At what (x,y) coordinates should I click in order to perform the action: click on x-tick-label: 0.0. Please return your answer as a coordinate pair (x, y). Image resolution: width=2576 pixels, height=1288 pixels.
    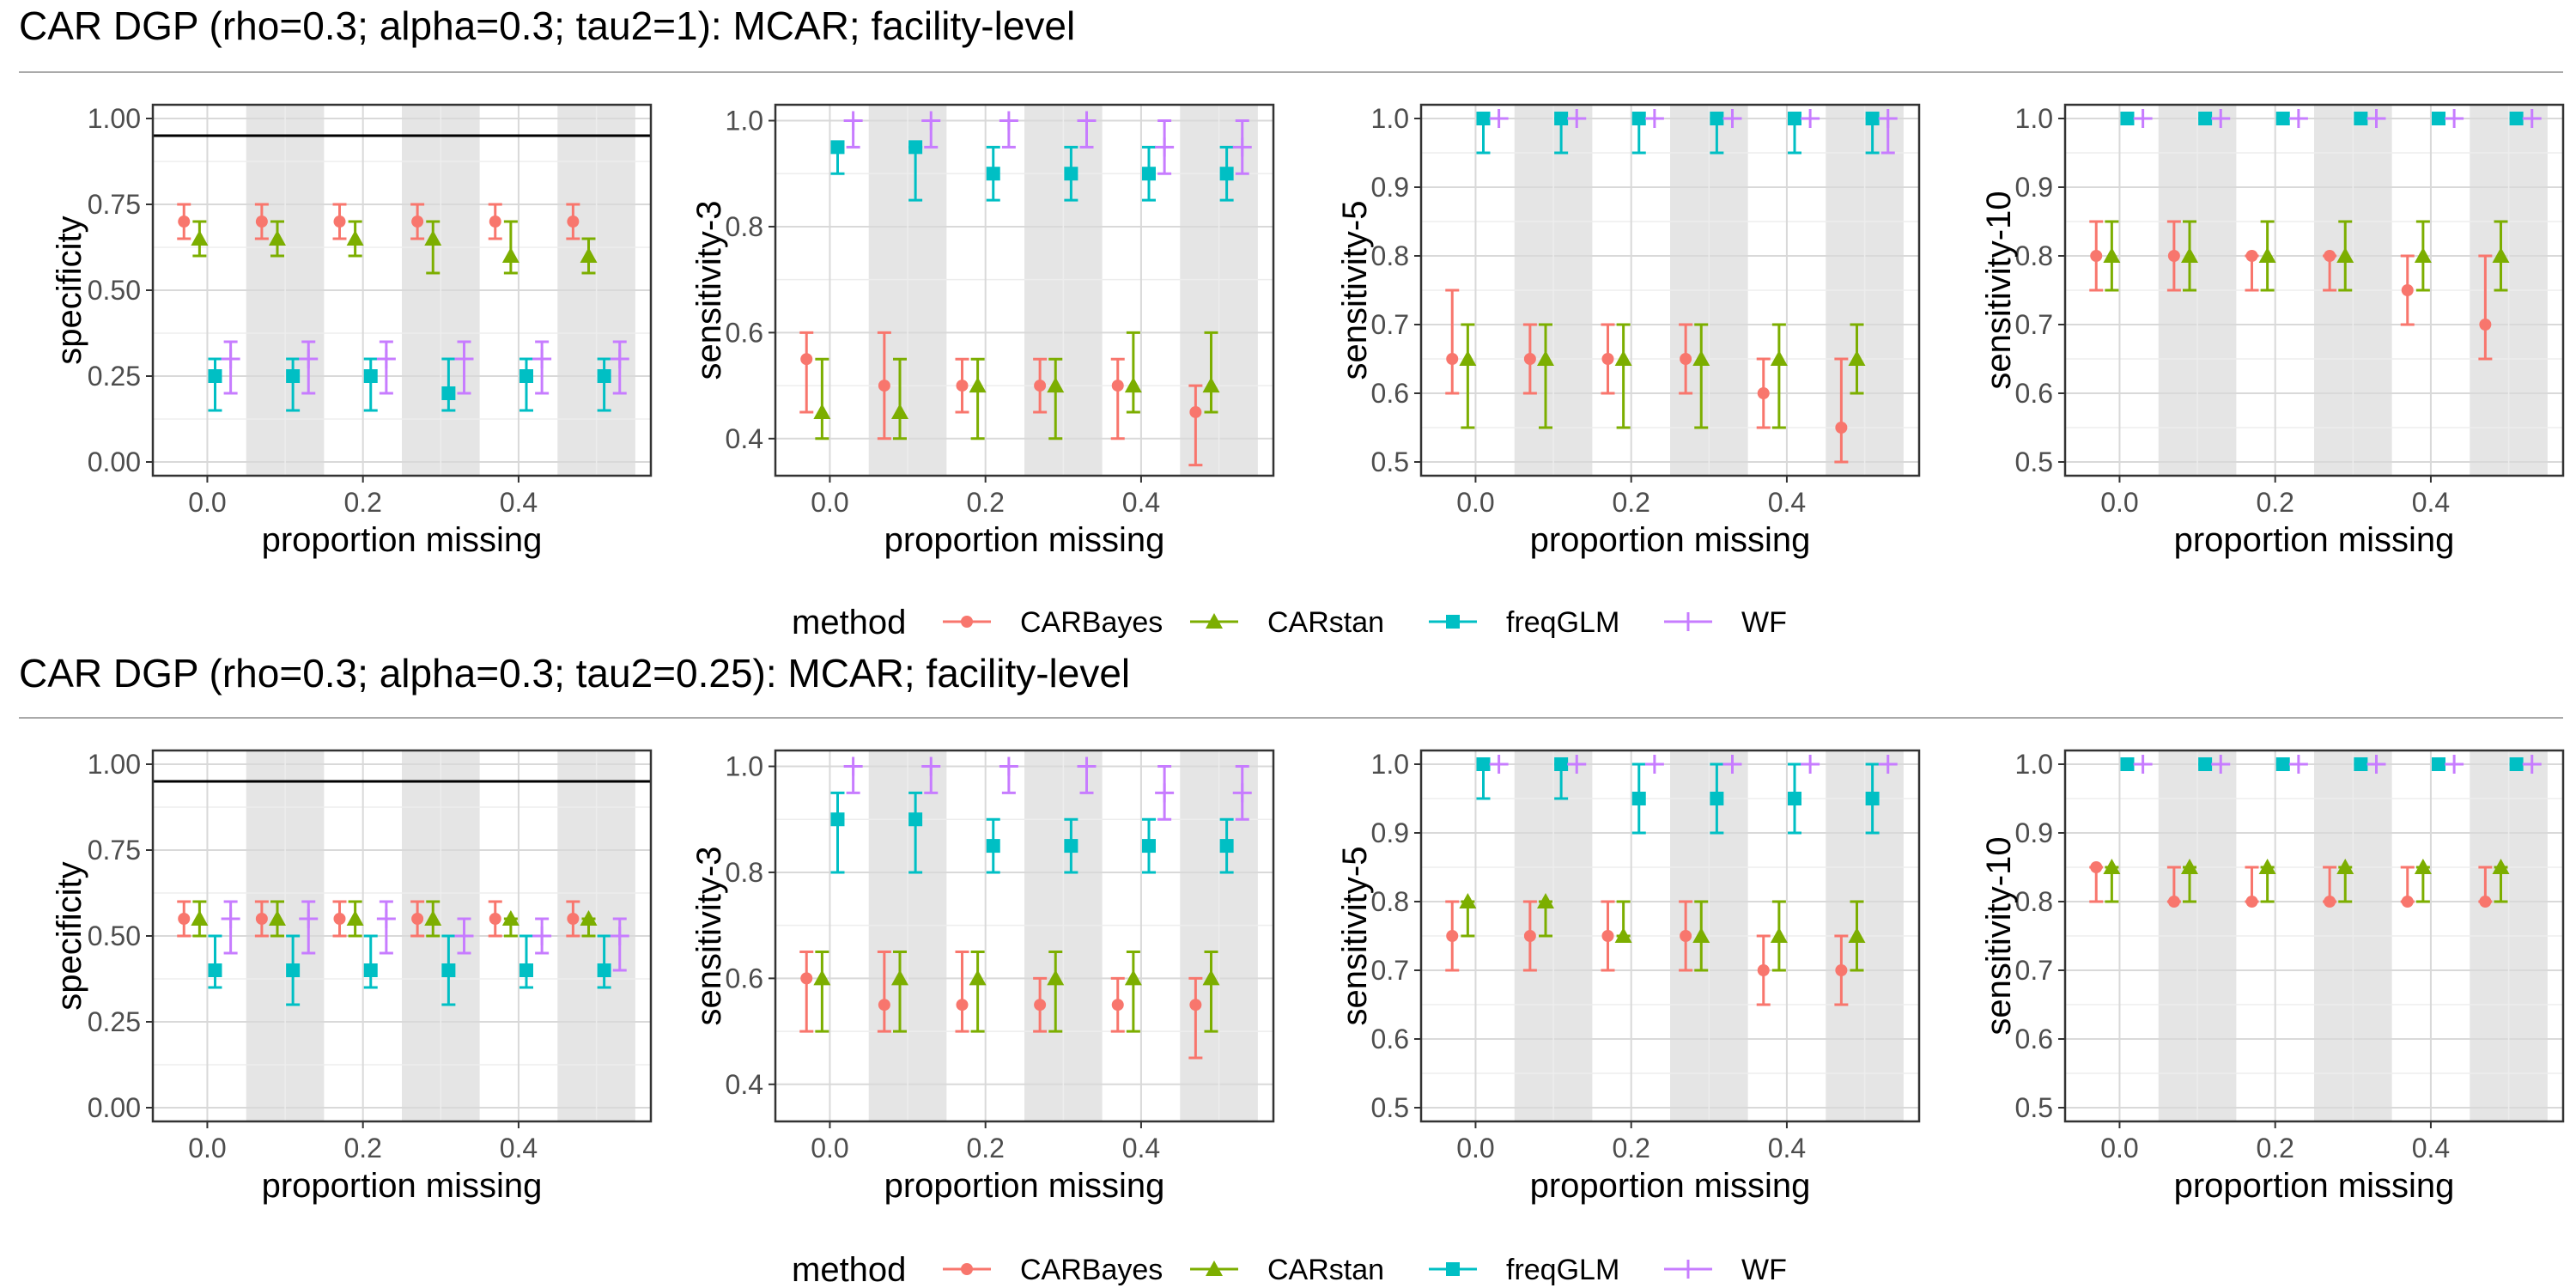
    Looking at the image, I should click on (1475, 1148).